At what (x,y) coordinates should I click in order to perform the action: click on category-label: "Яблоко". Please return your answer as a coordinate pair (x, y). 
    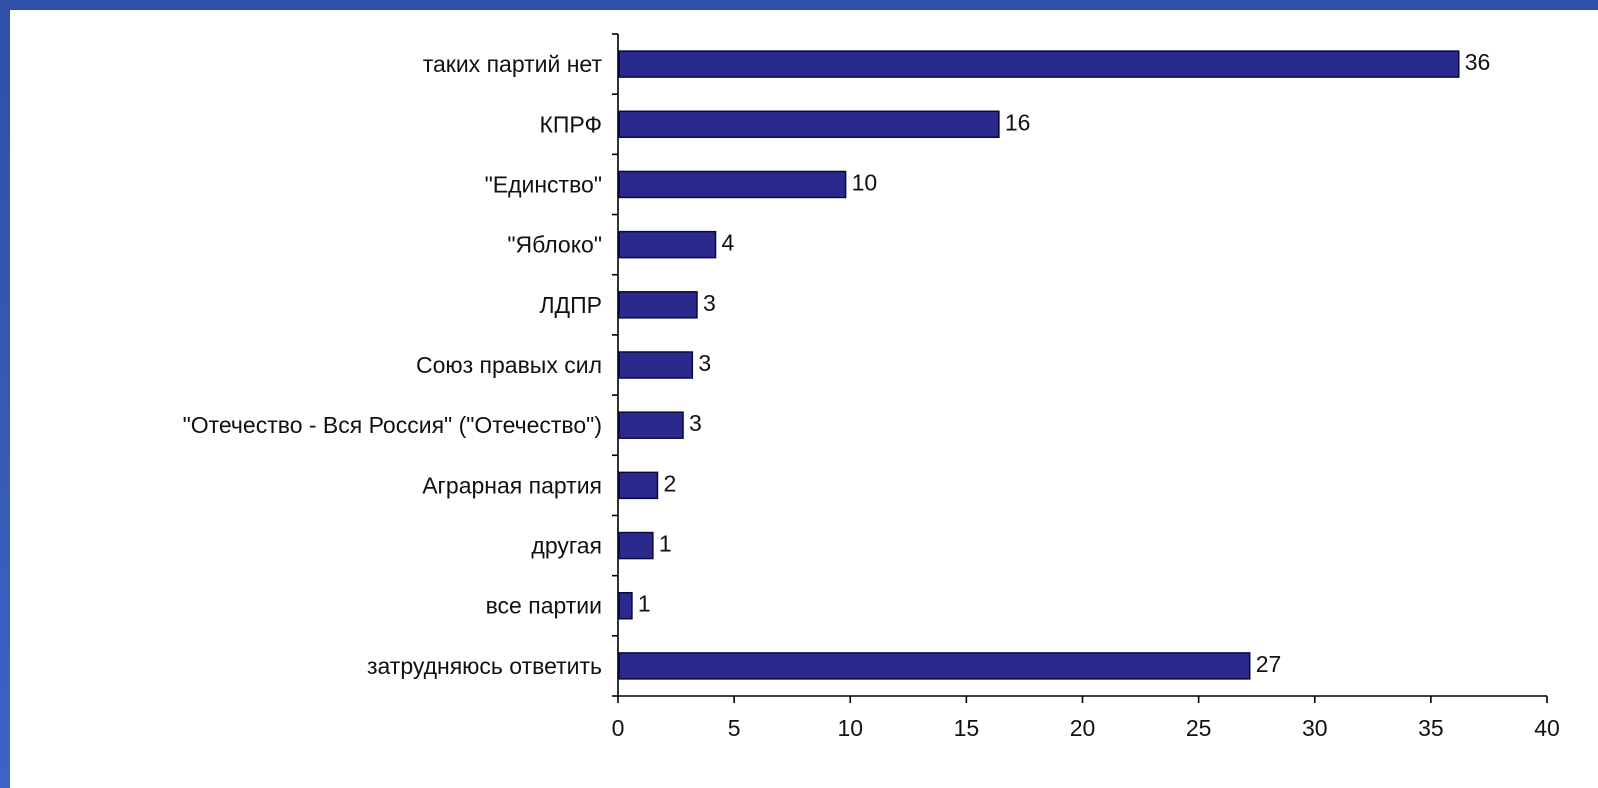
    Looking at the image, I should click on (554, 245).